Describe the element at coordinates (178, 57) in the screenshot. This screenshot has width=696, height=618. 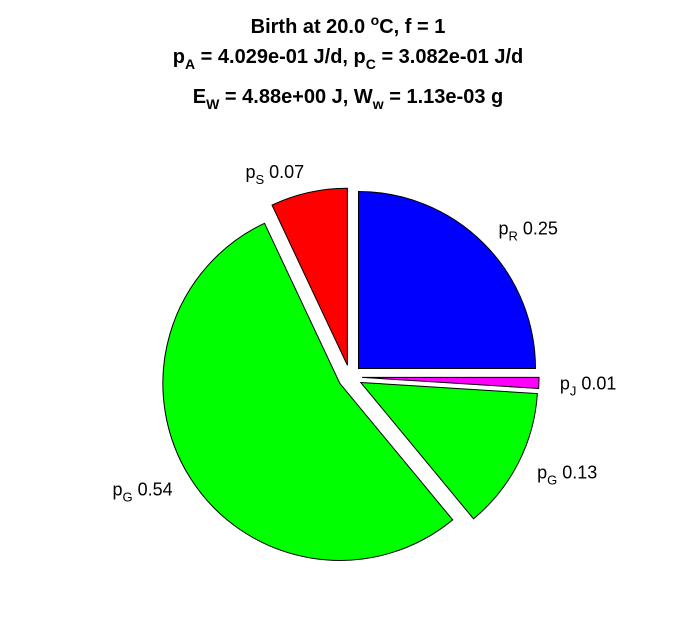
I see `pa-symbol: p` at that location.